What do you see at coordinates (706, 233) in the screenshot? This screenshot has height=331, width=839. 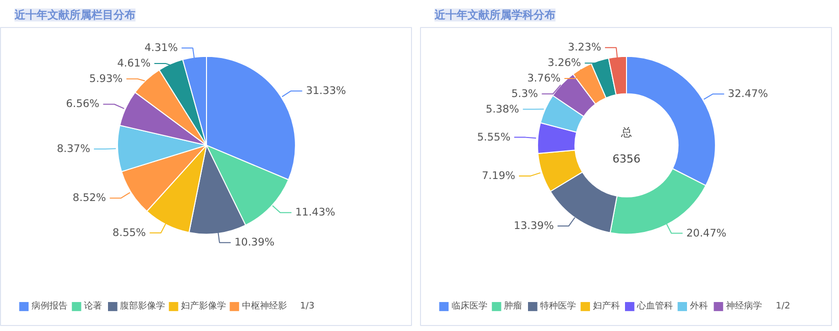 I see `data-label: 20.47%` at bounding box center [706, 233].